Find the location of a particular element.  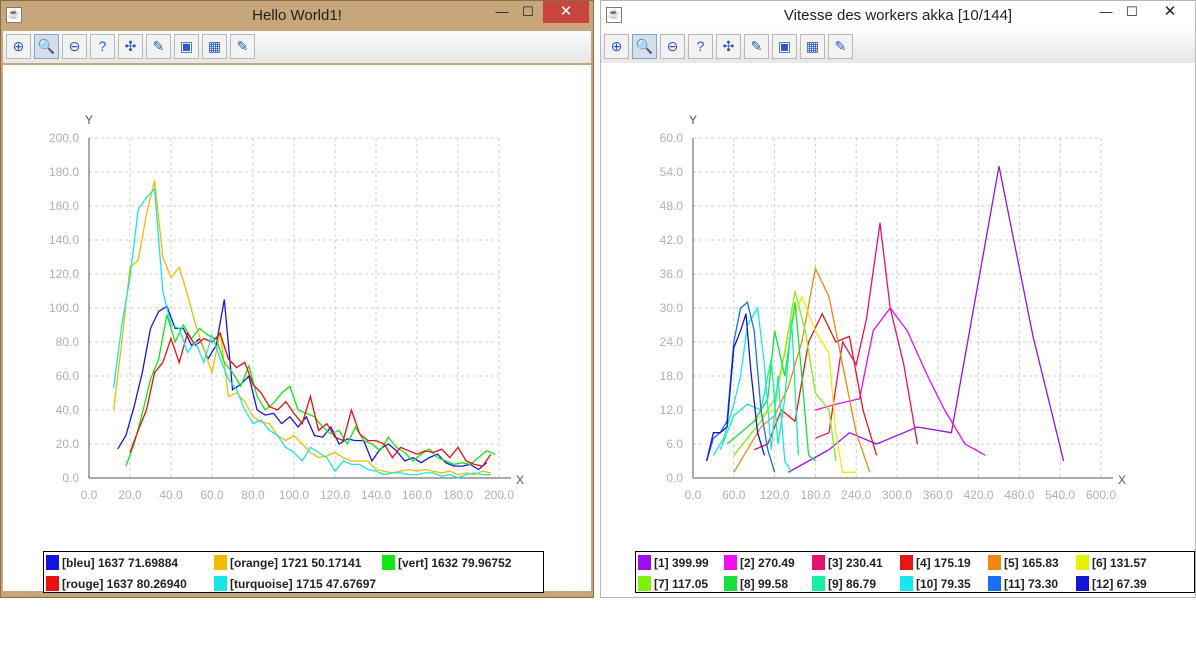

x-tick-label: 120.0 is located at coordinates (335, 495).